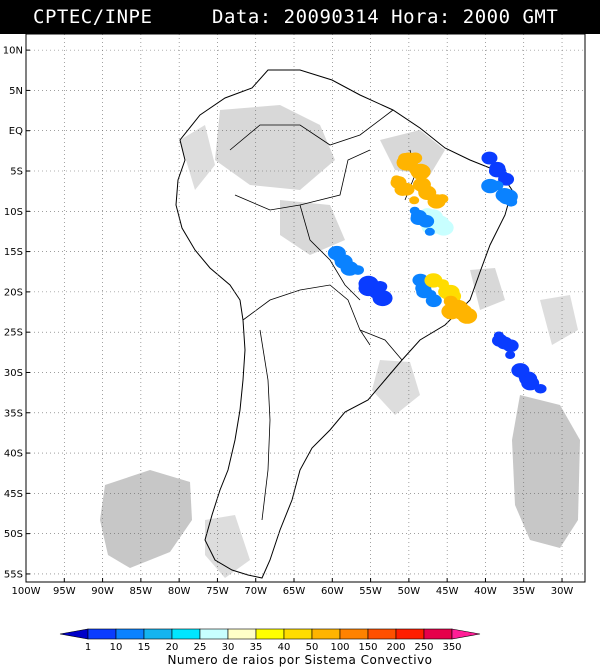 This screenshot has width=600, height=670. I want to click on lat-tick-label: 20S, so click(13, 292).